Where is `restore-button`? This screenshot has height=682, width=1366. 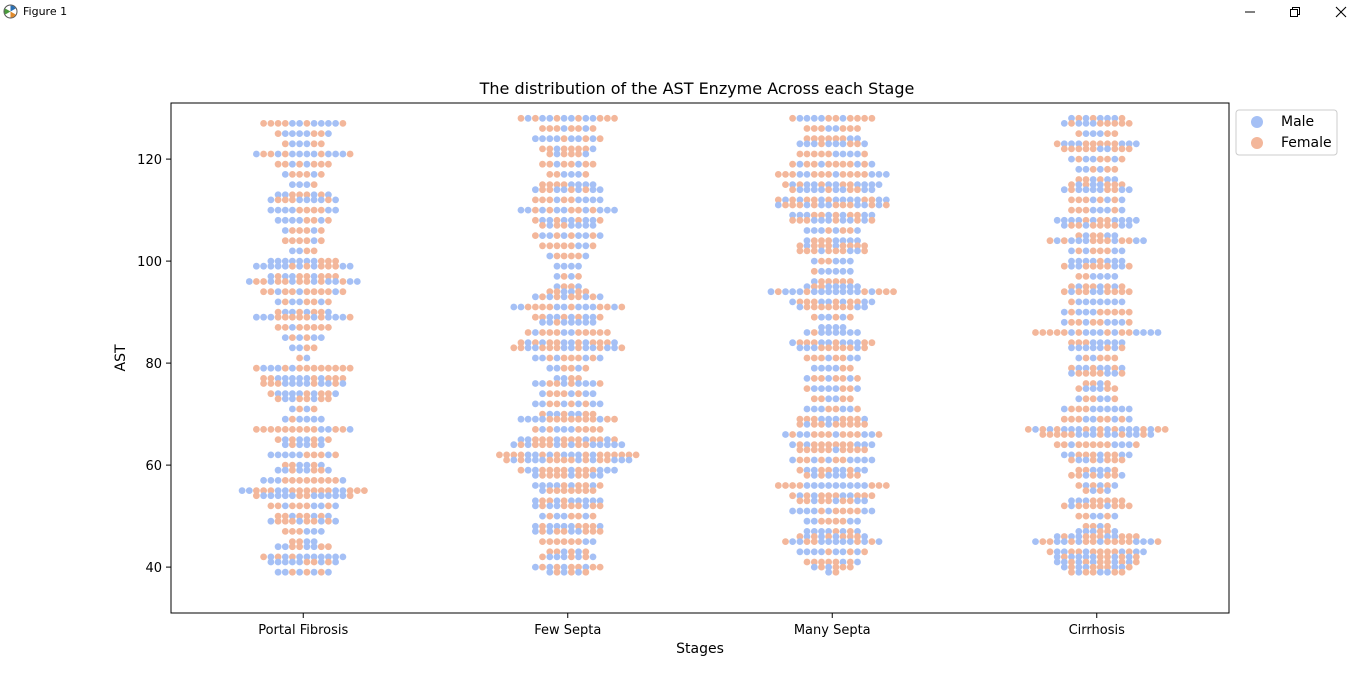 restore-button is located at coordinates (1295, 12).